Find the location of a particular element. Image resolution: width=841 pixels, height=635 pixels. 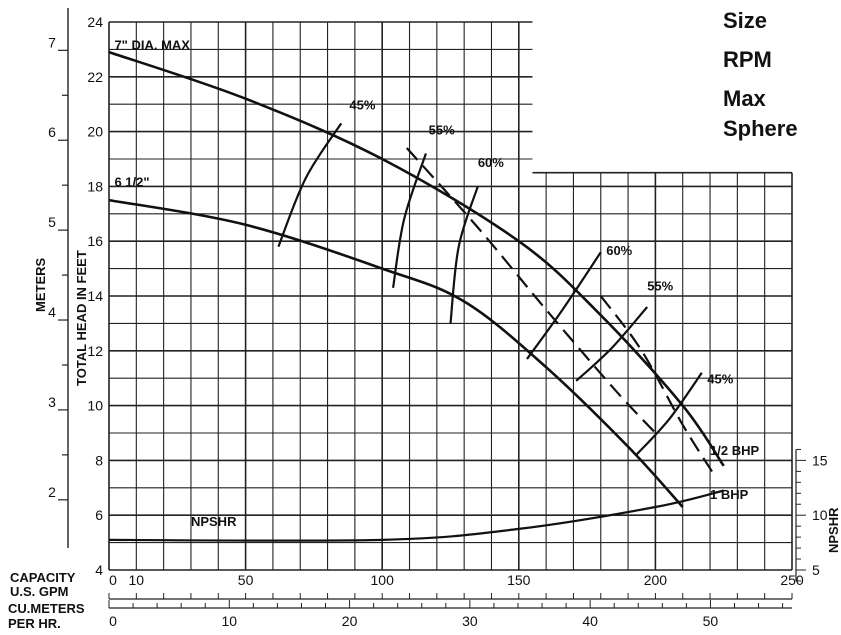

npshr-tick-label: 15 is located at coordinates (820, 460).